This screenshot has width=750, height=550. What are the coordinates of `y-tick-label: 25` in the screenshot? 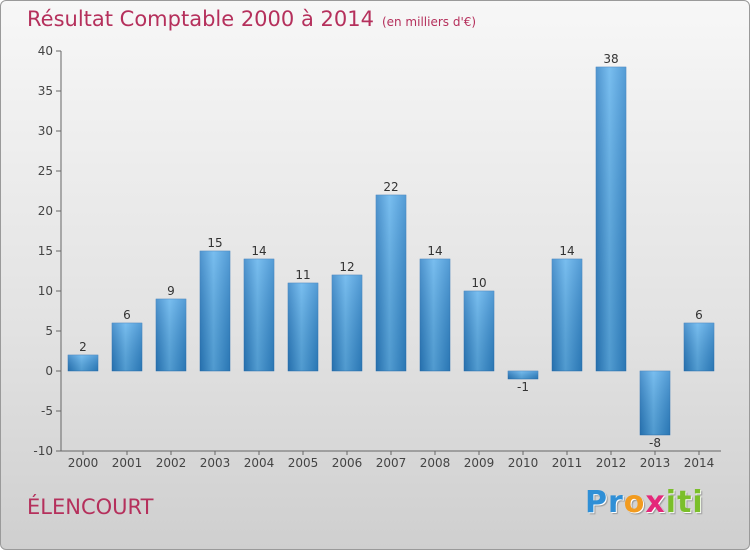 It's located at (45, 171).